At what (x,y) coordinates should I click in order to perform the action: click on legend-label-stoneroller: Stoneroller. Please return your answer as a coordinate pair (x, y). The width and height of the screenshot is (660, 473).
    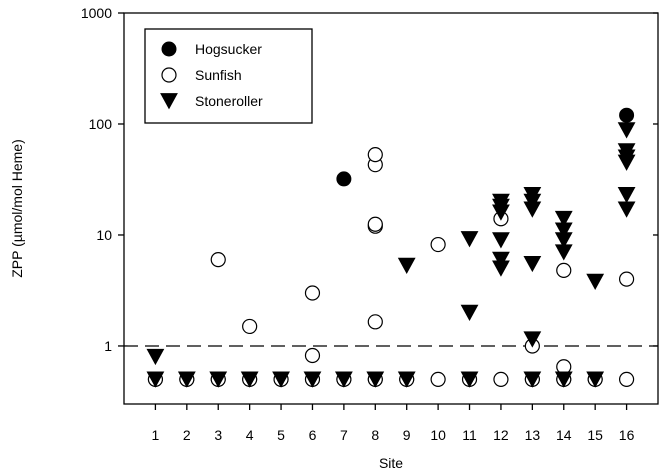
    Looking at the image, I should click on (229, 101).